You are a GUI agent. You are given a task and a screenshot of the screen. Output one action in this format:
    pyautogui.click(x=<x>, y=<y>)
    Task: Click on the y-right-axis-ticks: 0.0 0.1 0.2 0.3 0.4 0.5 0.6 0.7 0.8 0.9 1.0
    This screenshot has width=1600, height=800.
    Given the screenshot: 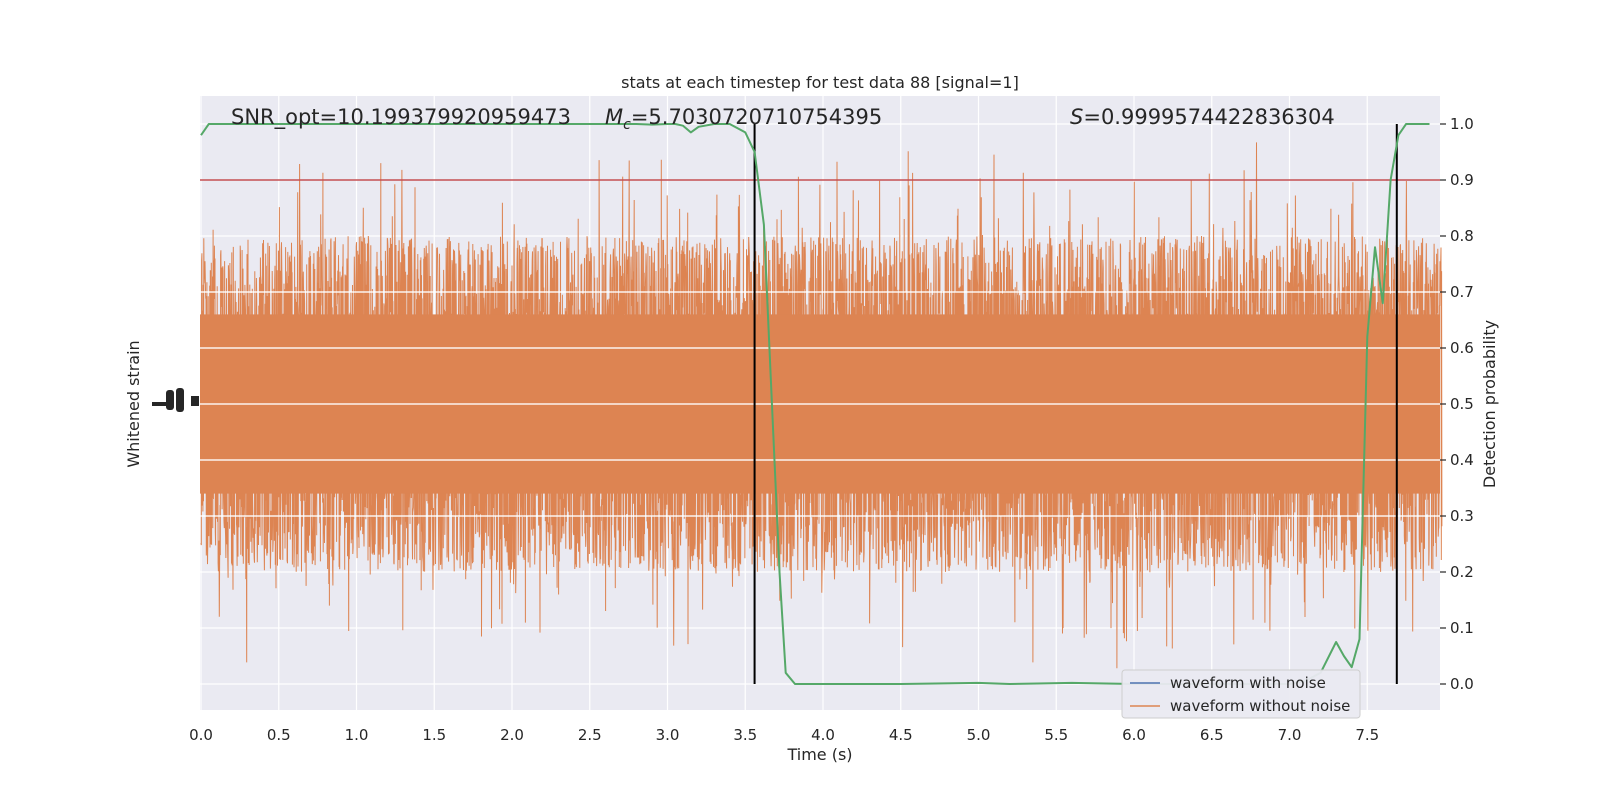 What is the action you would take?
    pyautogui.click(x=1457, y=404)
    